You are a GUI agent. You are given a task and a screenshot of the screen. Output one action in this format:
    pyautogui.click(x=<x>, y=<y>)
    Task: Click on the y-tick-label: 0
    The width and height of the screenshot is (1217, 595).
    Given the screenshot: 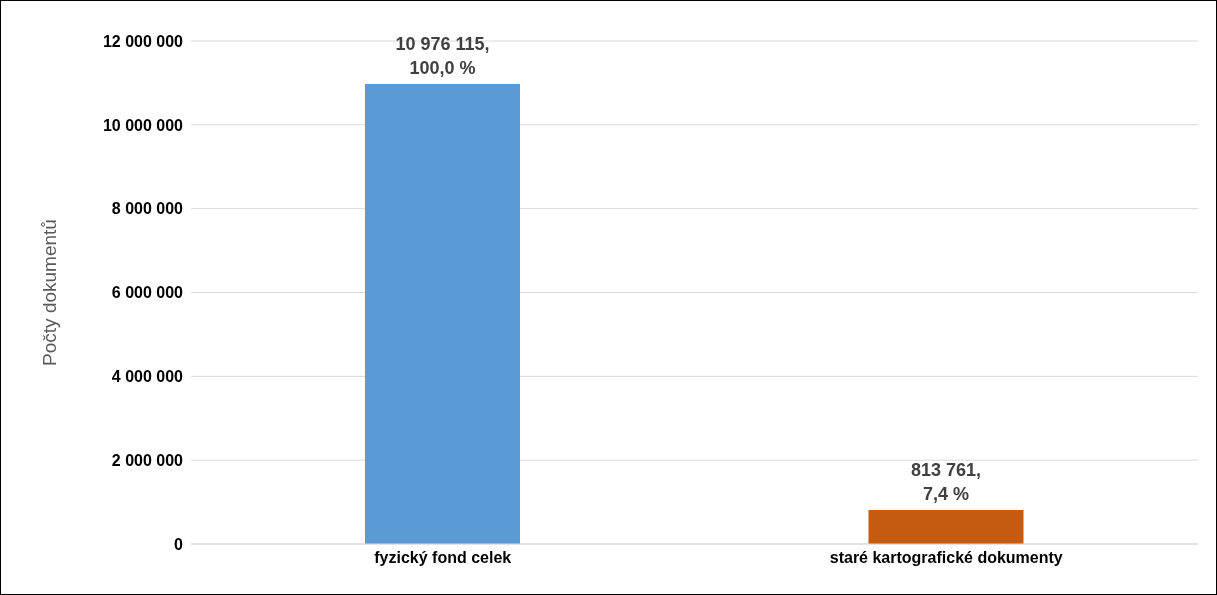 What is the action you would take?
    pyautogui.click(x=179, y=544)
    